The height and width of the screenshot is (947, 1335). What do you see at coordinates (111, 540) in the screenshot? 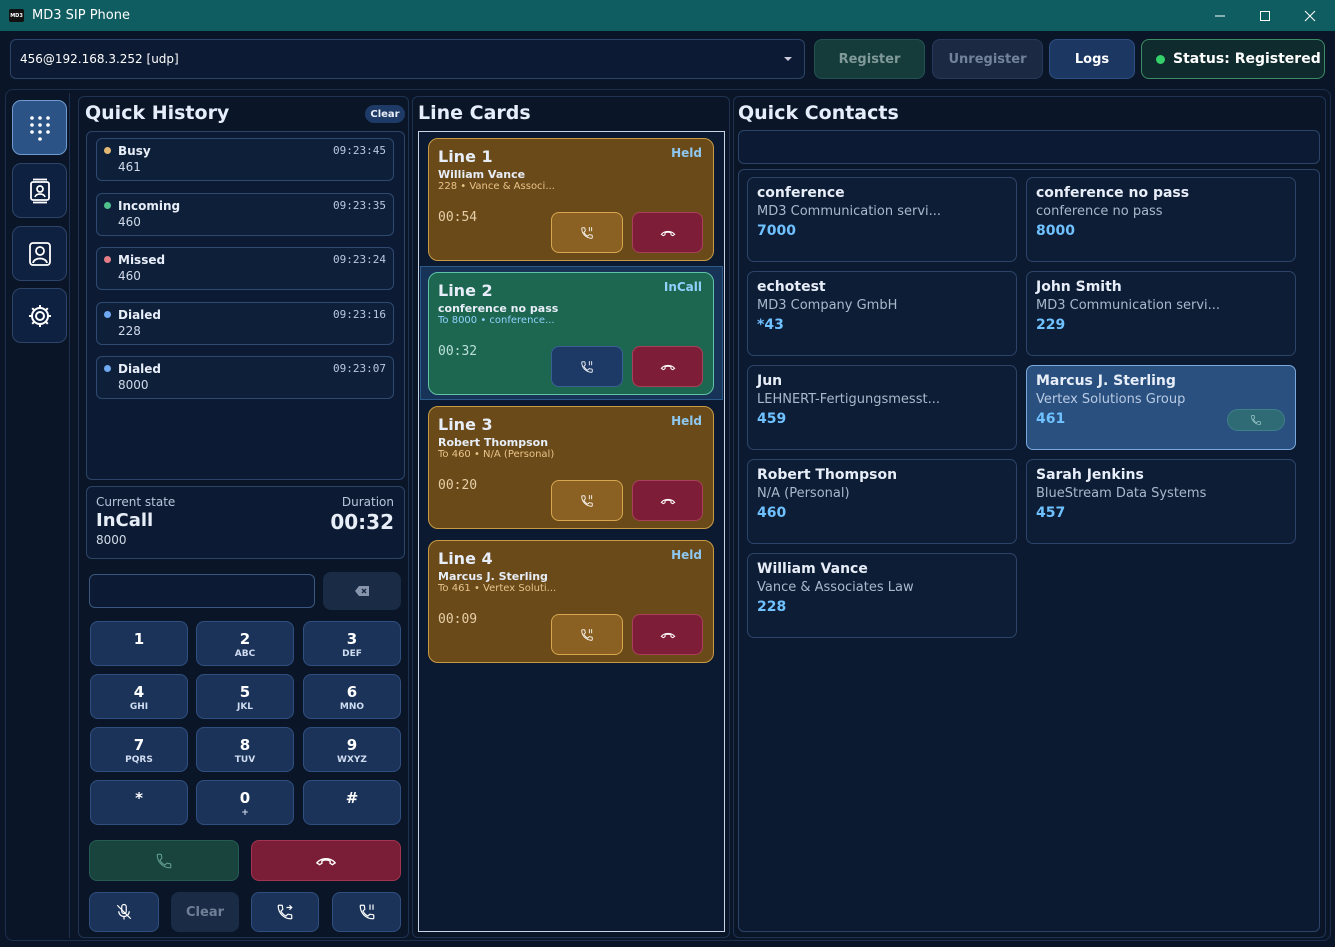
I see `current-number: 8000` at bounding box center [111, 540].